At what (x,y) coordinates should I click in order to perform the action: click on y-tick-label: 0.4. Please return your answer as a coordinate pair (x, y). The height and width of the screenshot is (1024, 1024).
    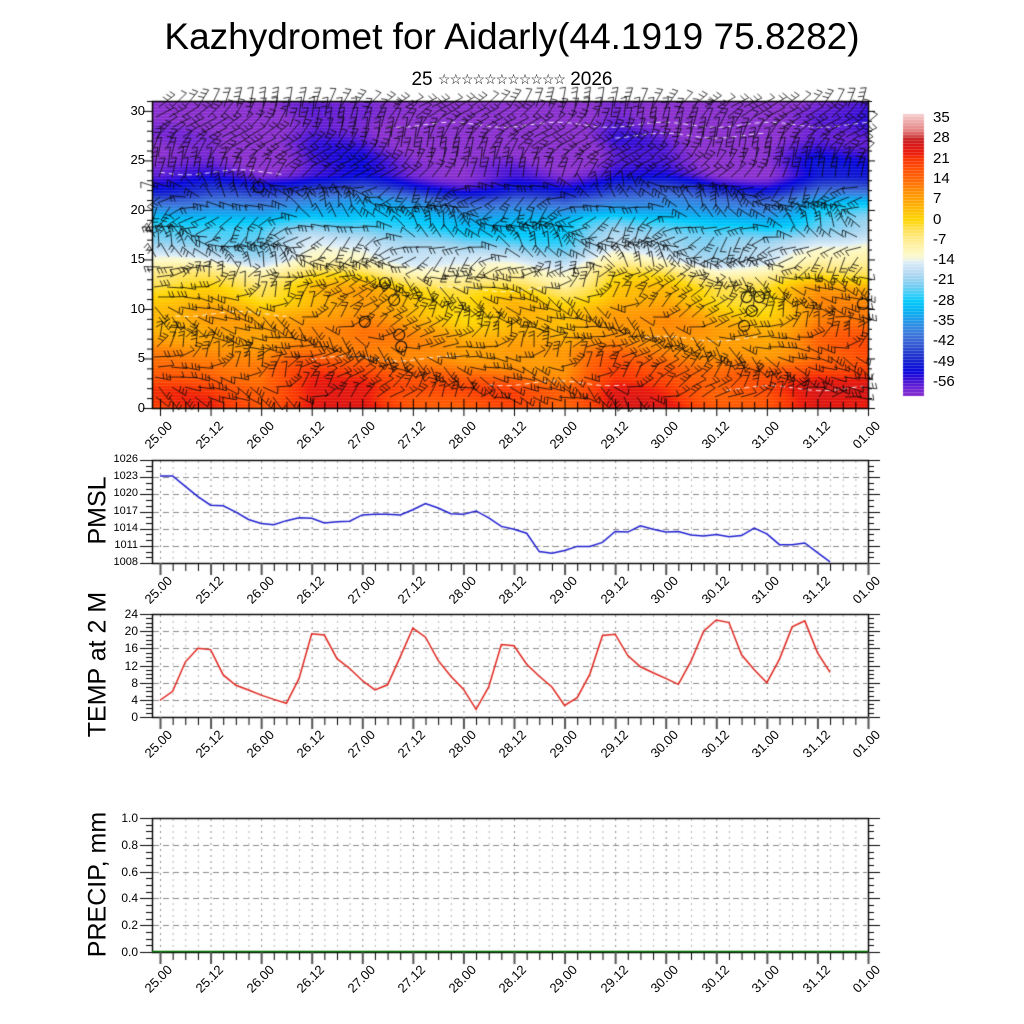
    Looking at the image, I should click on (129, 898).